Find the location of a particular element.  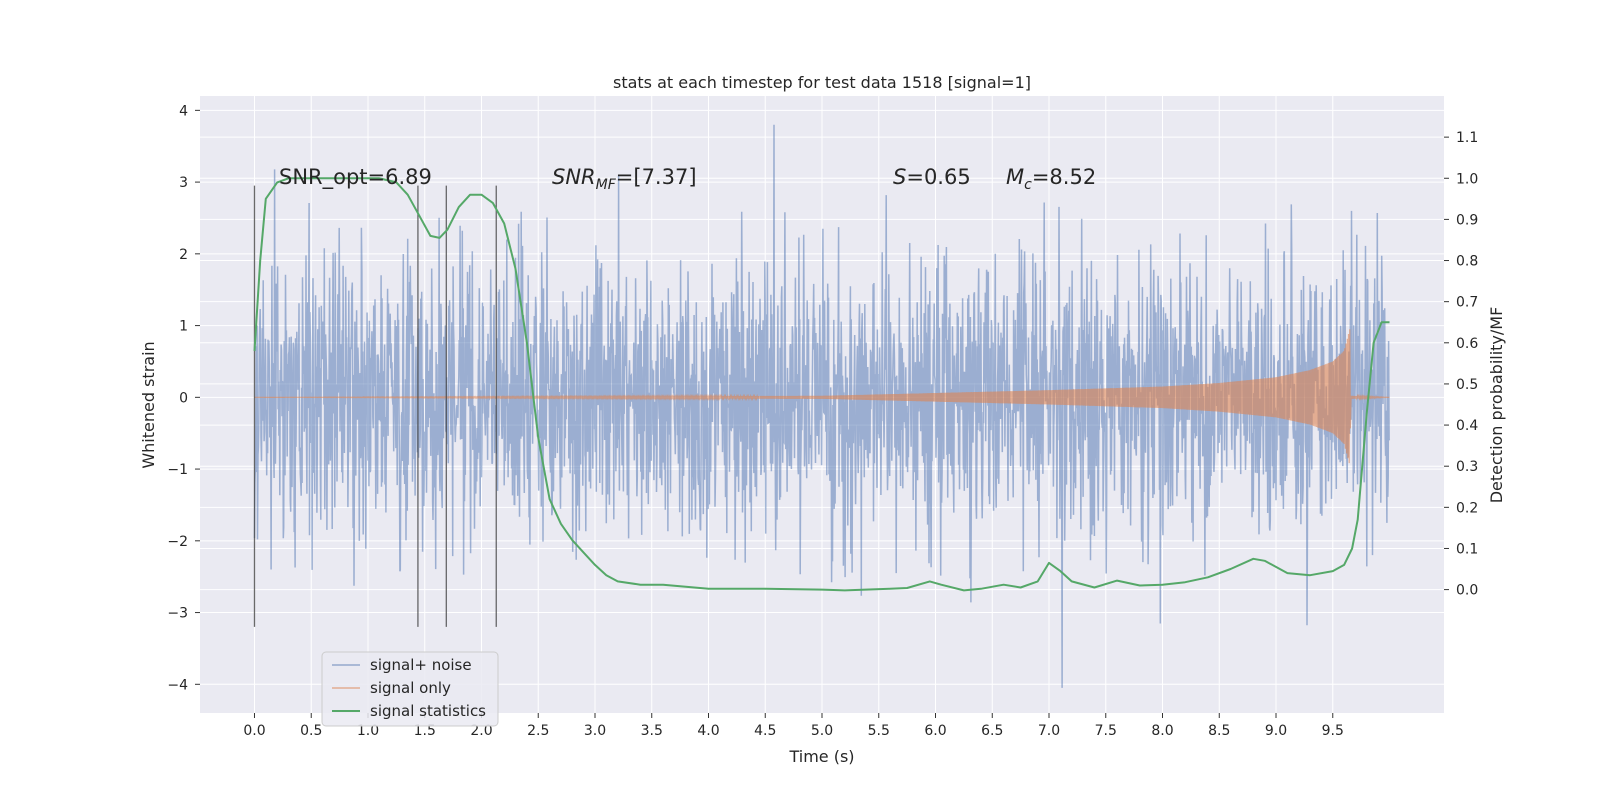

y-tick-label: 4 is located at coordinates (183, 111).